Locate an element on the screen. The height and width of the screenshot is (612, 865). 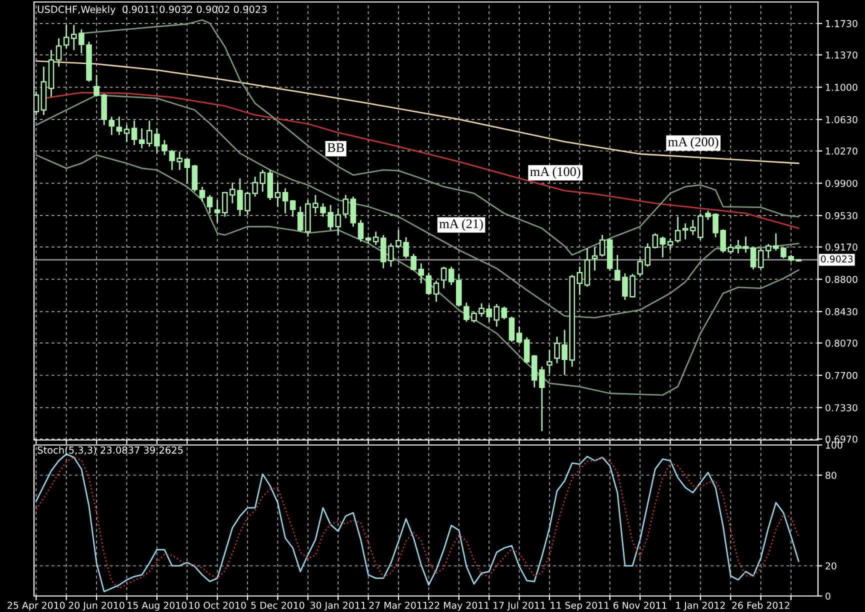
x-tick-label: 26 Feb 2012 is located at coordinates (761, 605).